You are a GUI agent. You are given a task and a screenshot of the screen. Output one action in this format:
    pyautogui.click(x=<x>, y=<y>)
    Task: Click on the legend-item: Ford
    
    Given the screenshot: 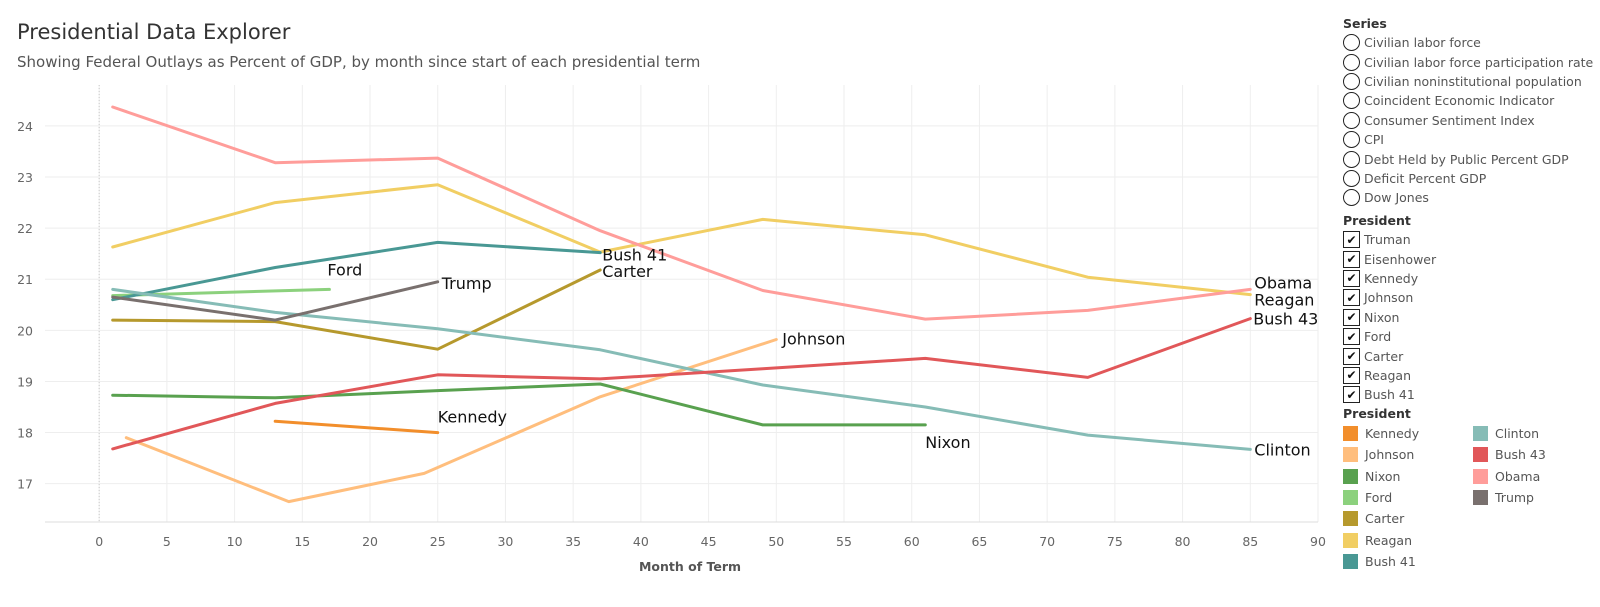 What is the action you would take?
    pyautogui.click(x=1408, y=497)
    